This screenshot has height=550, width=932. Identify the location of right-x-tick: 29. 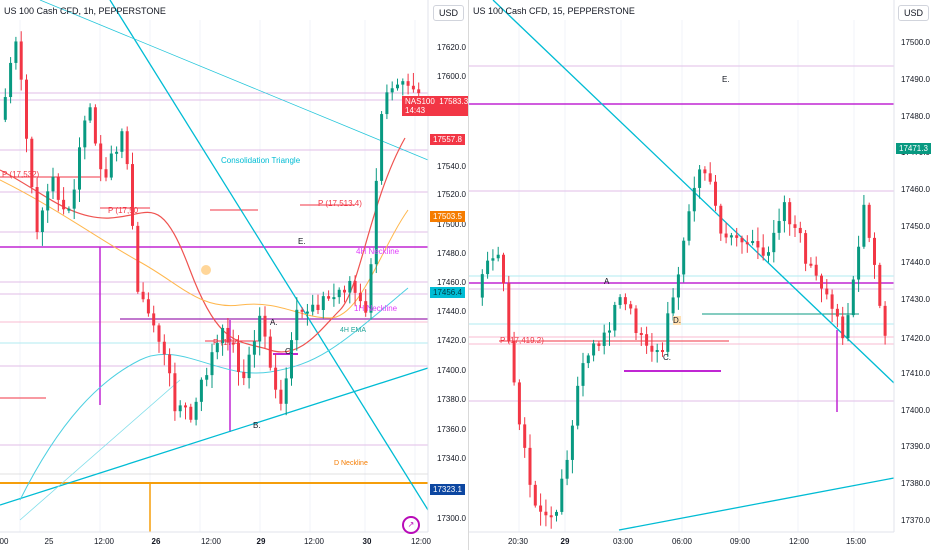
(565, 541).